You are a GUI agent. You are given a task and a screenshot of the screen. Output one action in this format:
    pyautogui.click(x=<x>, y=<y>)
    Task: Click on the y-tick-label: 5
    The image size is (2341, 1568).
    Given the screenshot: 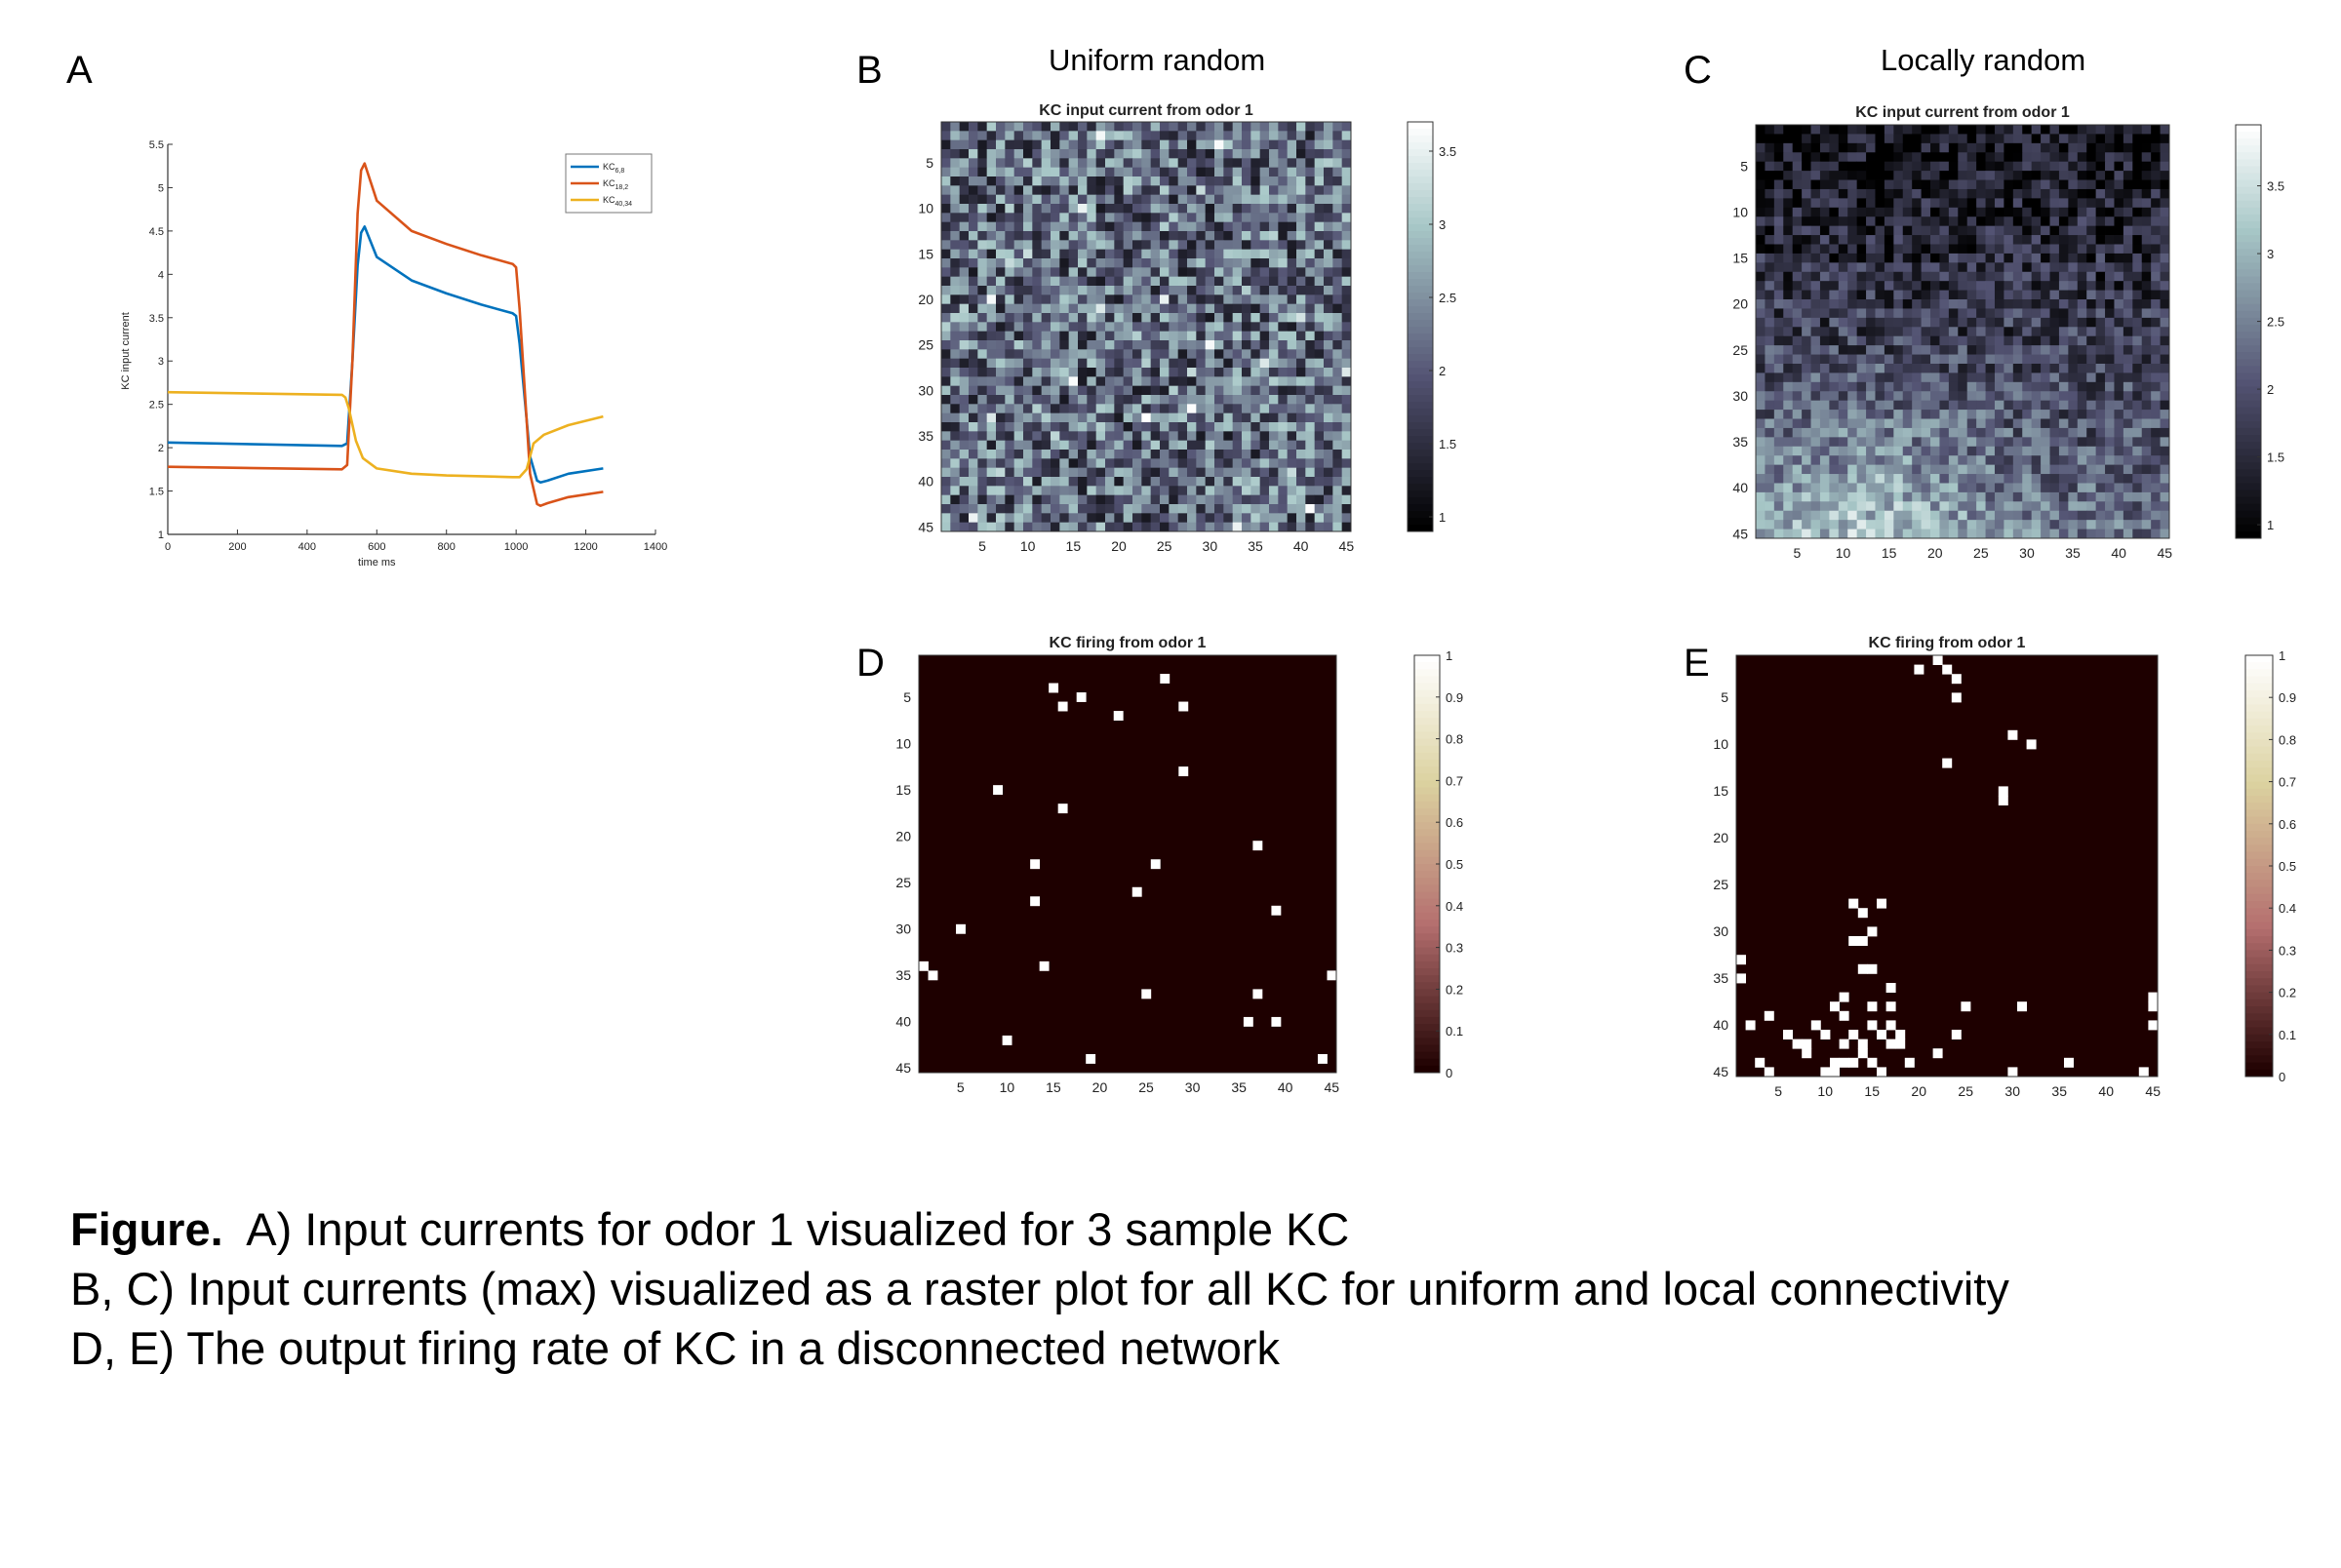 What is the action you would take?
    pyautogui.click(x=161, y=188)
    